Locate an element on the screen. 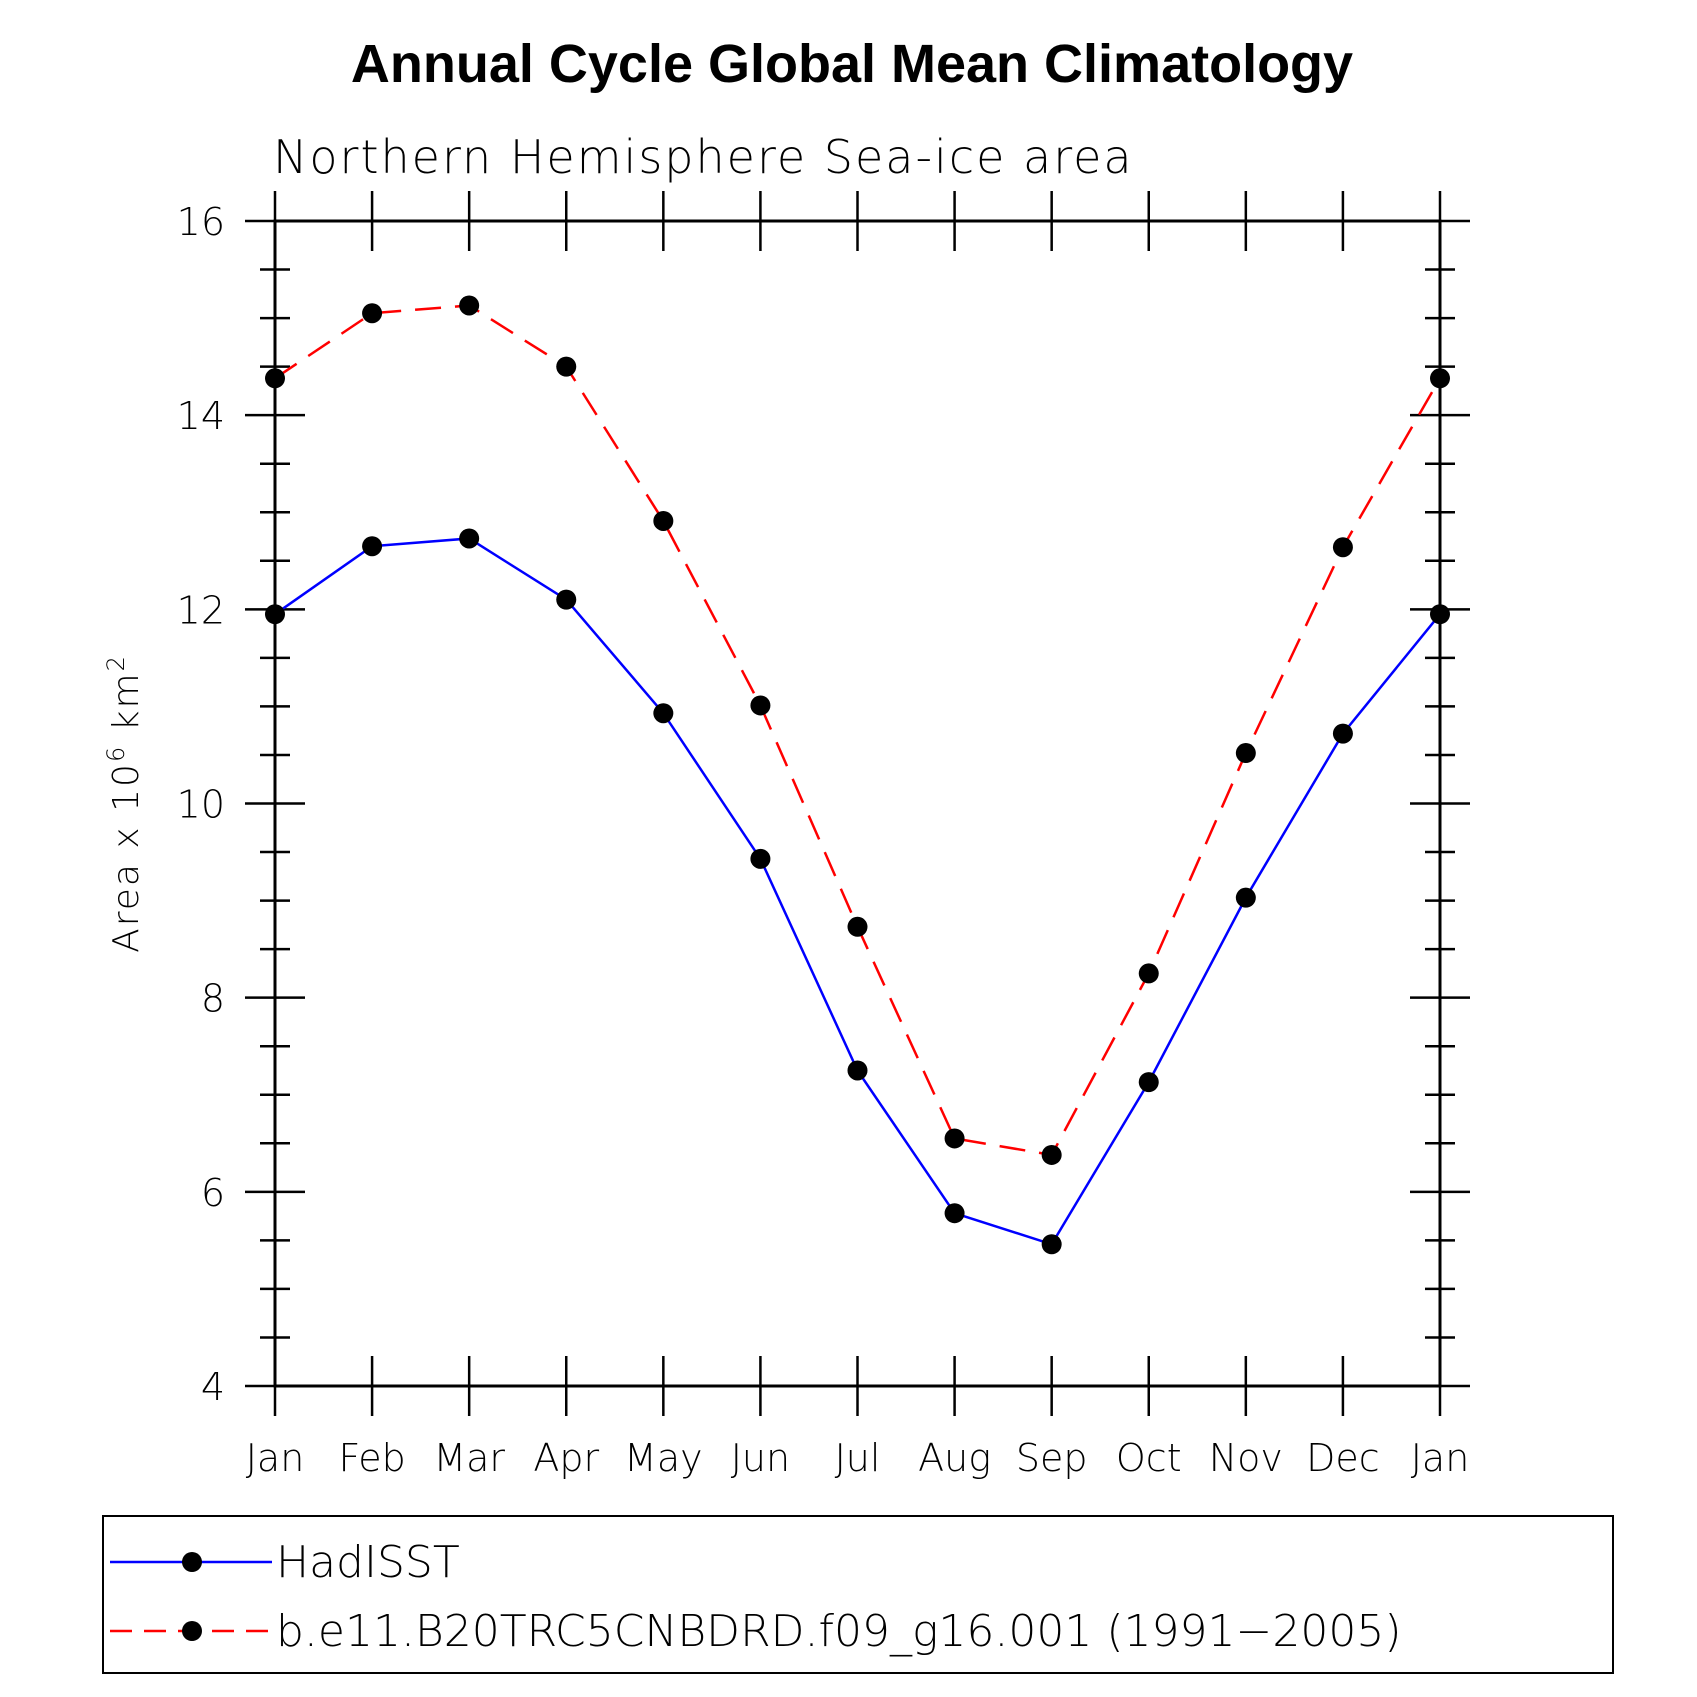  y-tick-label: 14 is located at coordinates (201, 416).